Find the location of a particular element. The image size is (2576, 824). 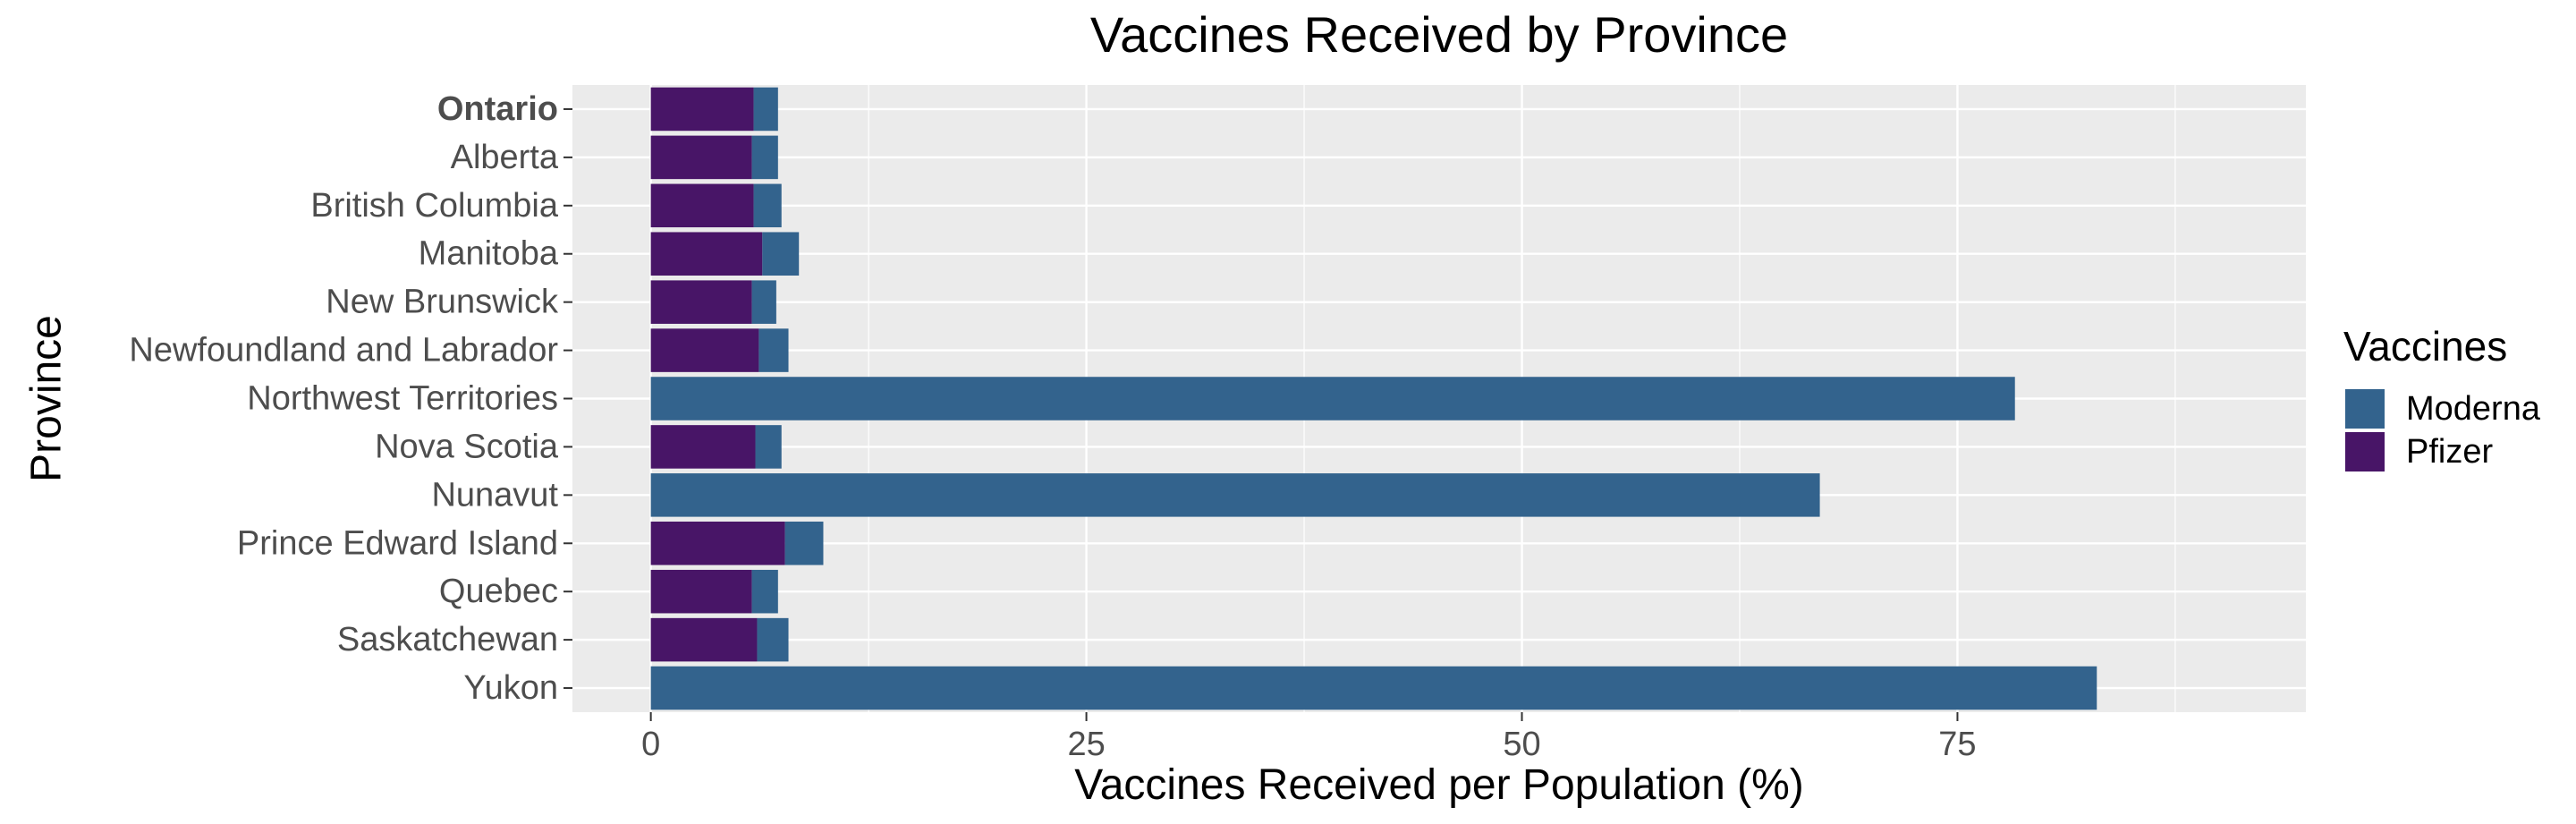

x-axis: 0 25 50 75 is located at coordinates (1309, 737).